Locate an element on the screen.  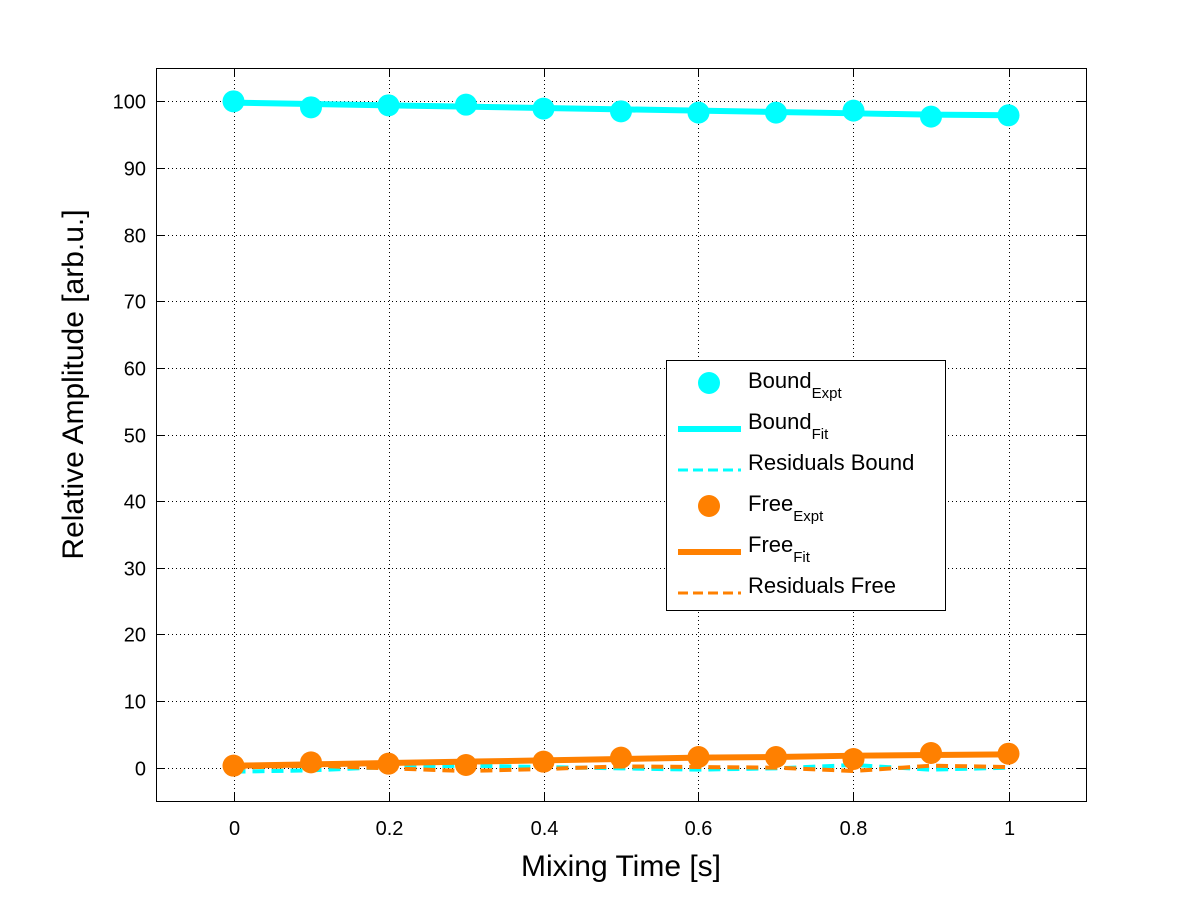
y-tick-label: 90 is located at coordinates (135, 170).